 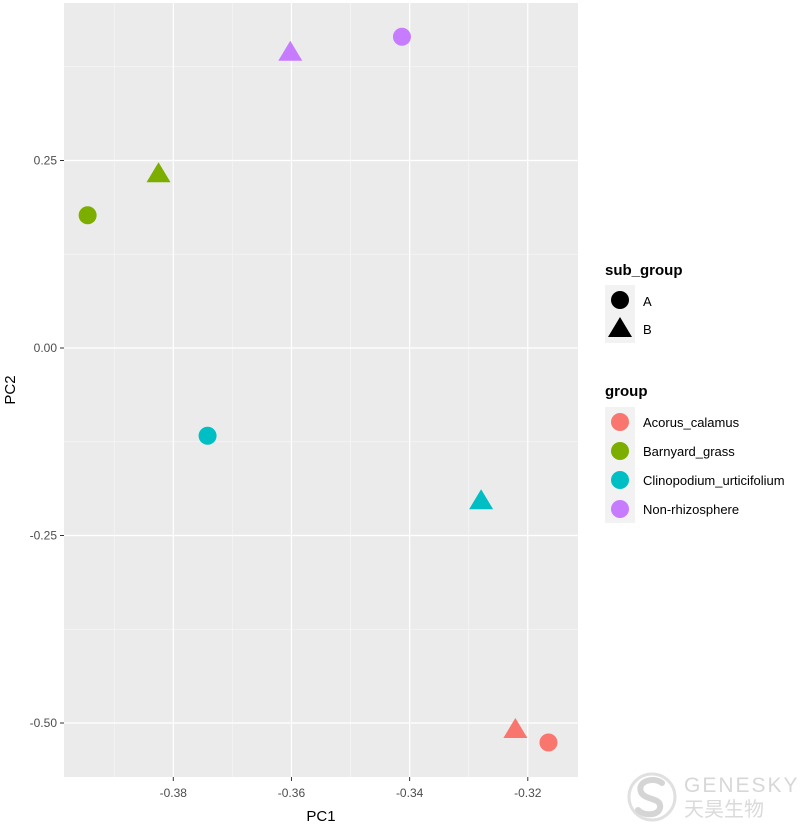 What do you see at coordinates (742, 785) in the screenshot?
I see `watermark-brand-en: GENESKY` at bounding box center [742, 785].